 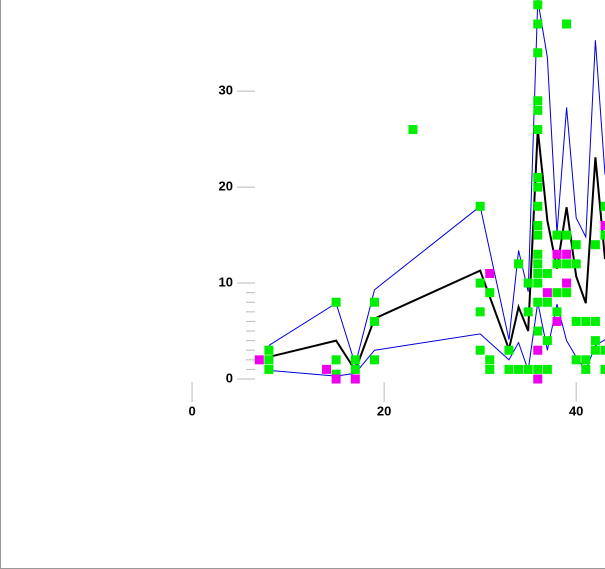 I want to click on y-tick-label: 10, so click(x=226, y=281).